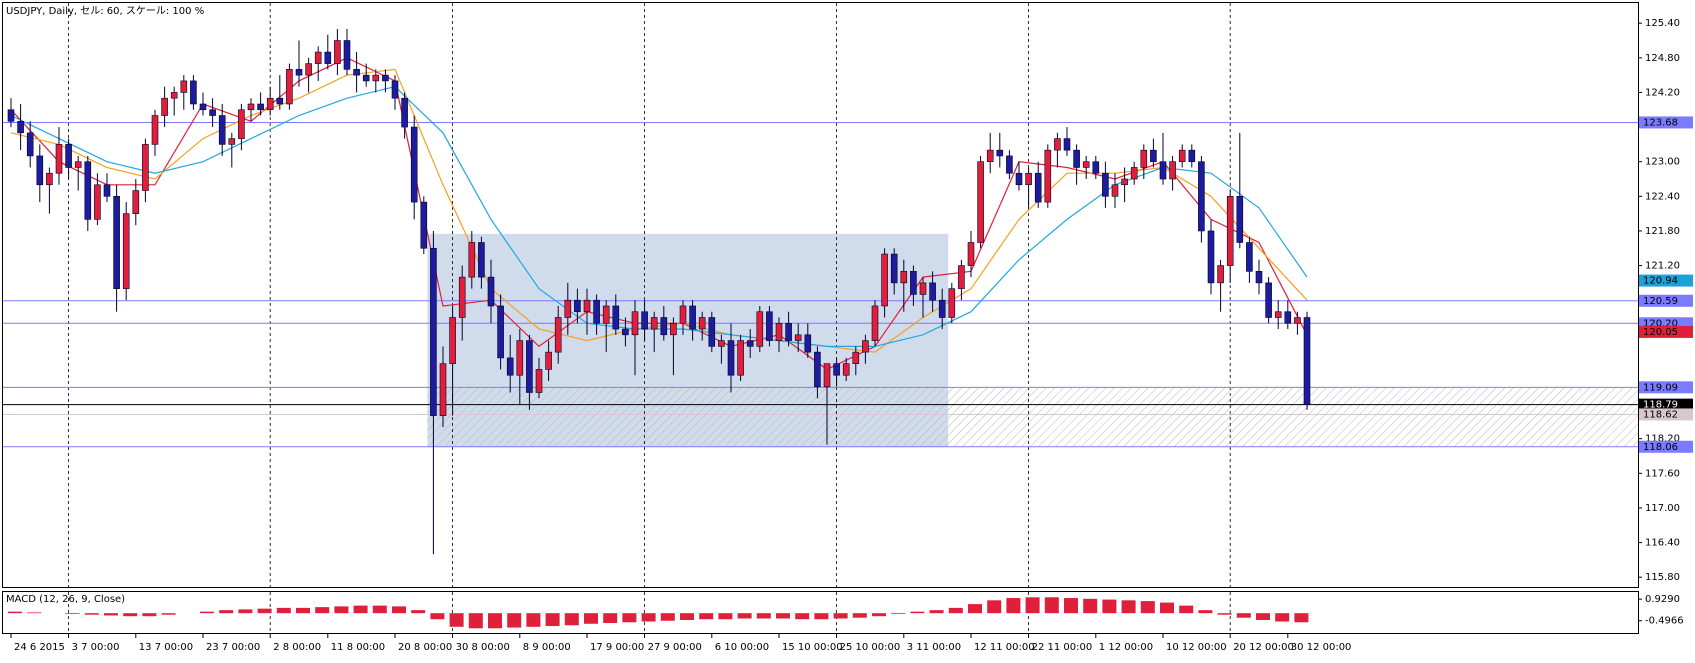  Describe the element at coordinates (1660, 332) in the screenshot. I see `price-label: 120.05` at that location.